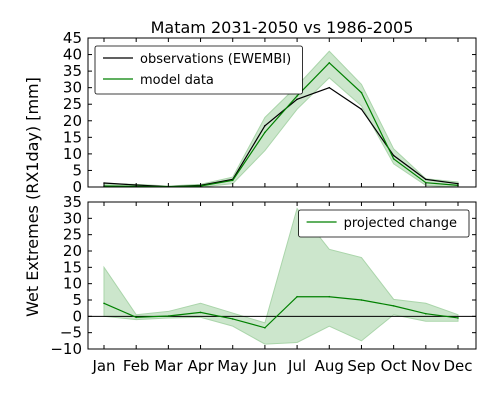 The width and height of the screenshot is (500, 400). Describe the element at coordinates (215, 59) in the screenshot. I see `panel-1-legend-label-1: observations (EWEMBI)` at that location.